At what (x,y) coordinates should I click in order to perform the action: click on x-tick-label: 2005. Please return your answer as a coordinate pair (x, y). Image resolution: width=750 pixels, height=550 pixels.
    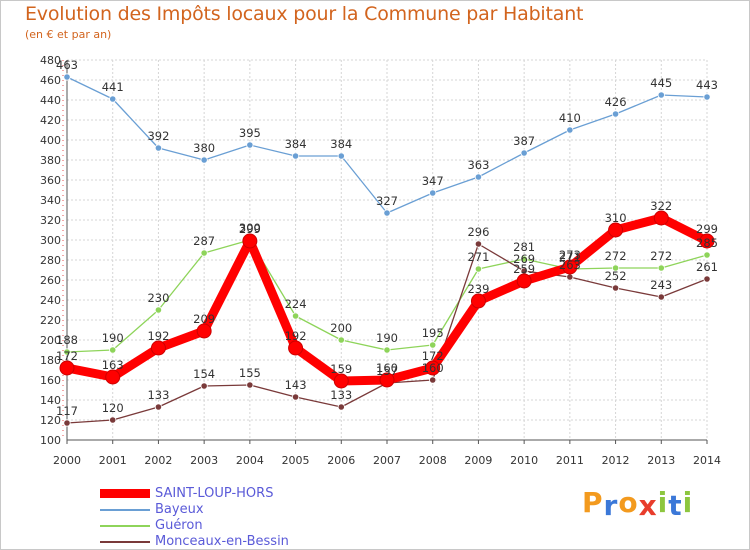
    Looking at the image, I should click on (296, 460).